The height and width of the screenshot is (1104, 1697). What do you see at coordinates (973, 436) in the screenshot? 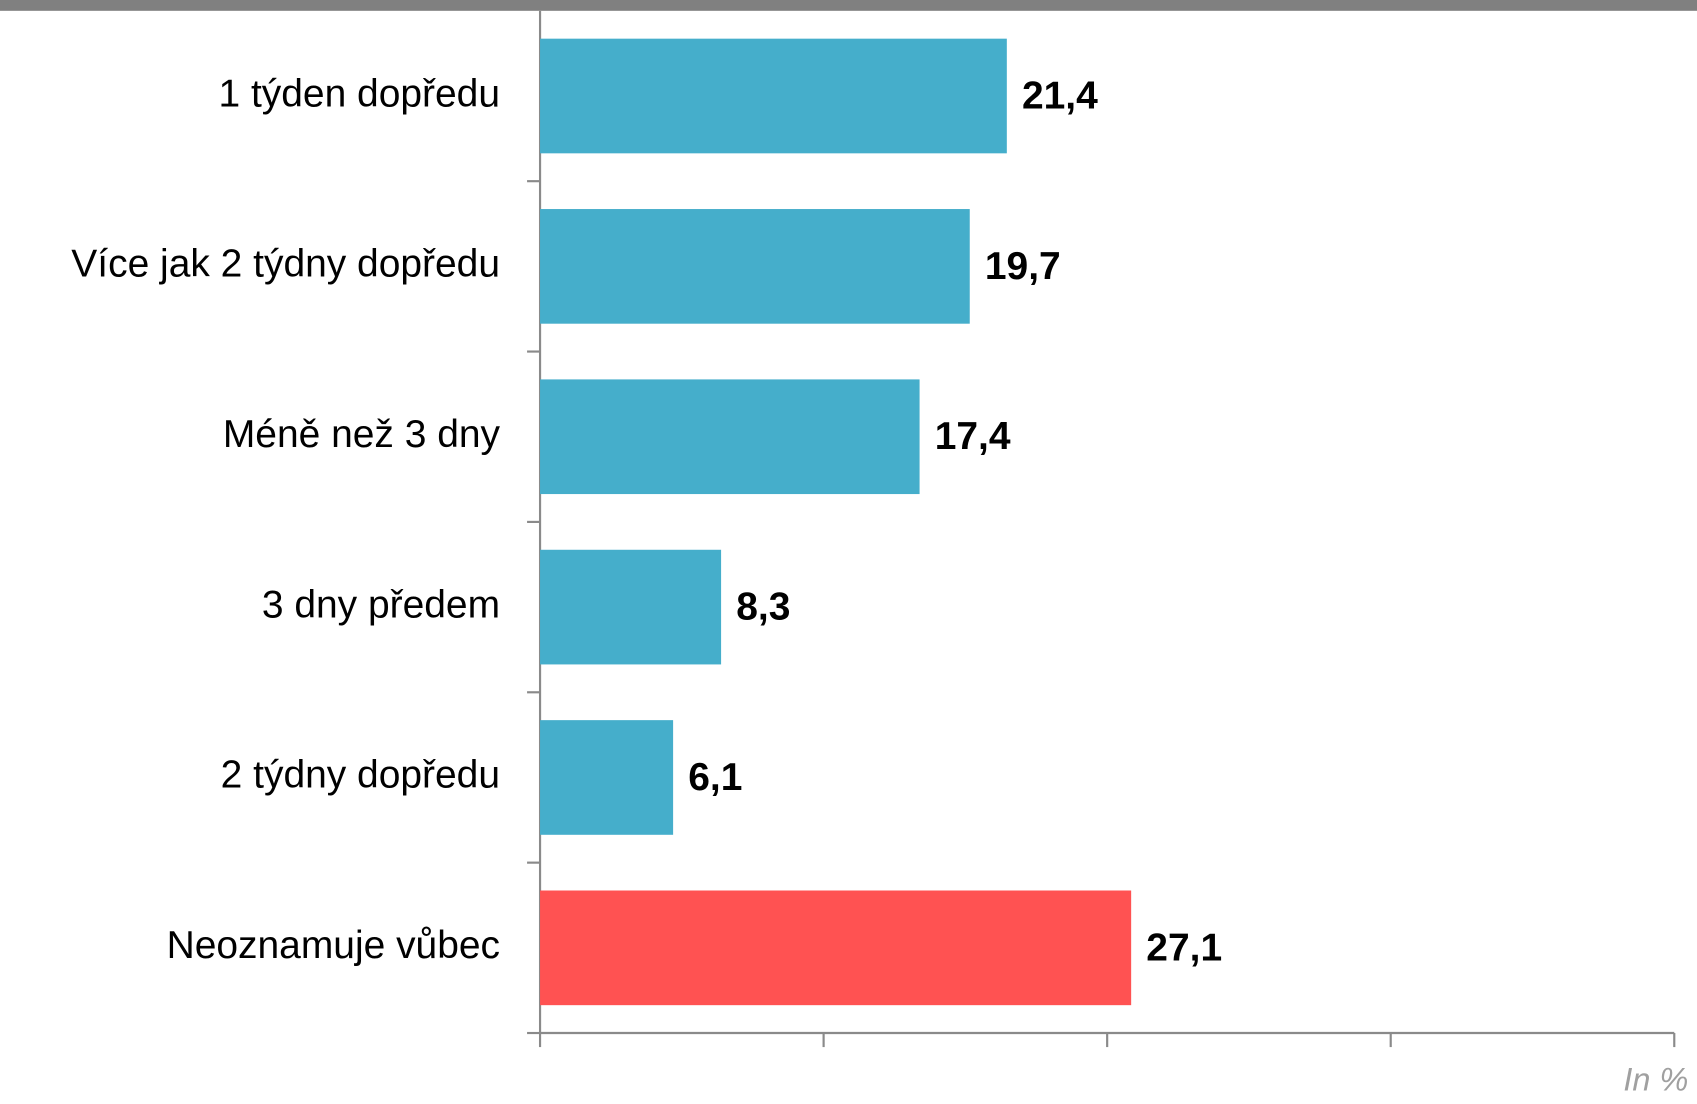
I see `value-label: 17,4` at bounding box center [973, 436].